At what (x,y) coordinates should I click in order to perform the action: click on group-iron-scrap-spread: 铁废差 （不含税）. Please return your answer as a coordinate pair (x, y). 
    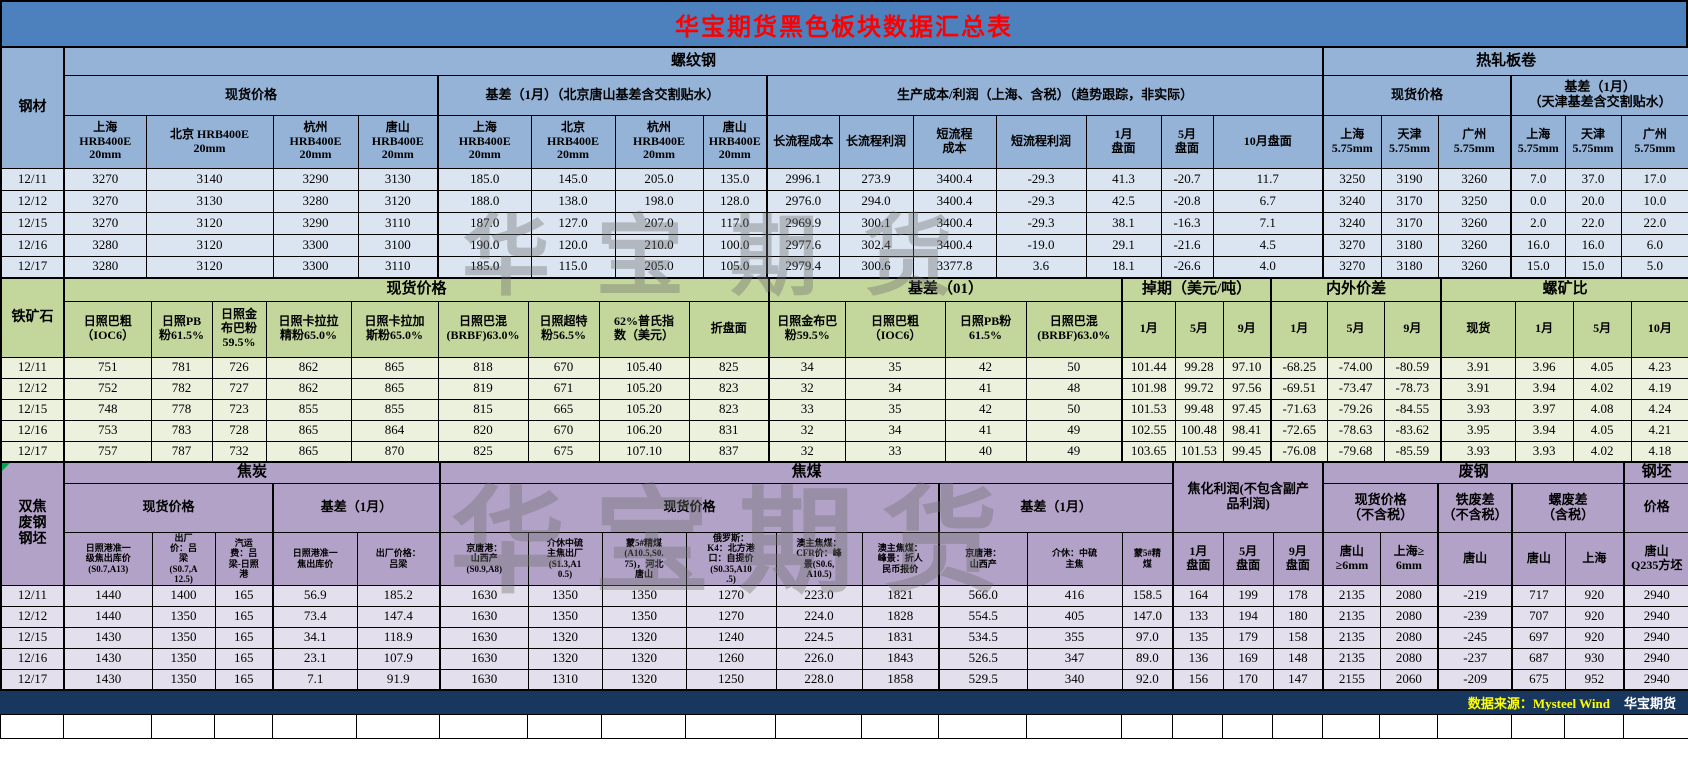
    Looking at the image, I should click on (1475, 507).